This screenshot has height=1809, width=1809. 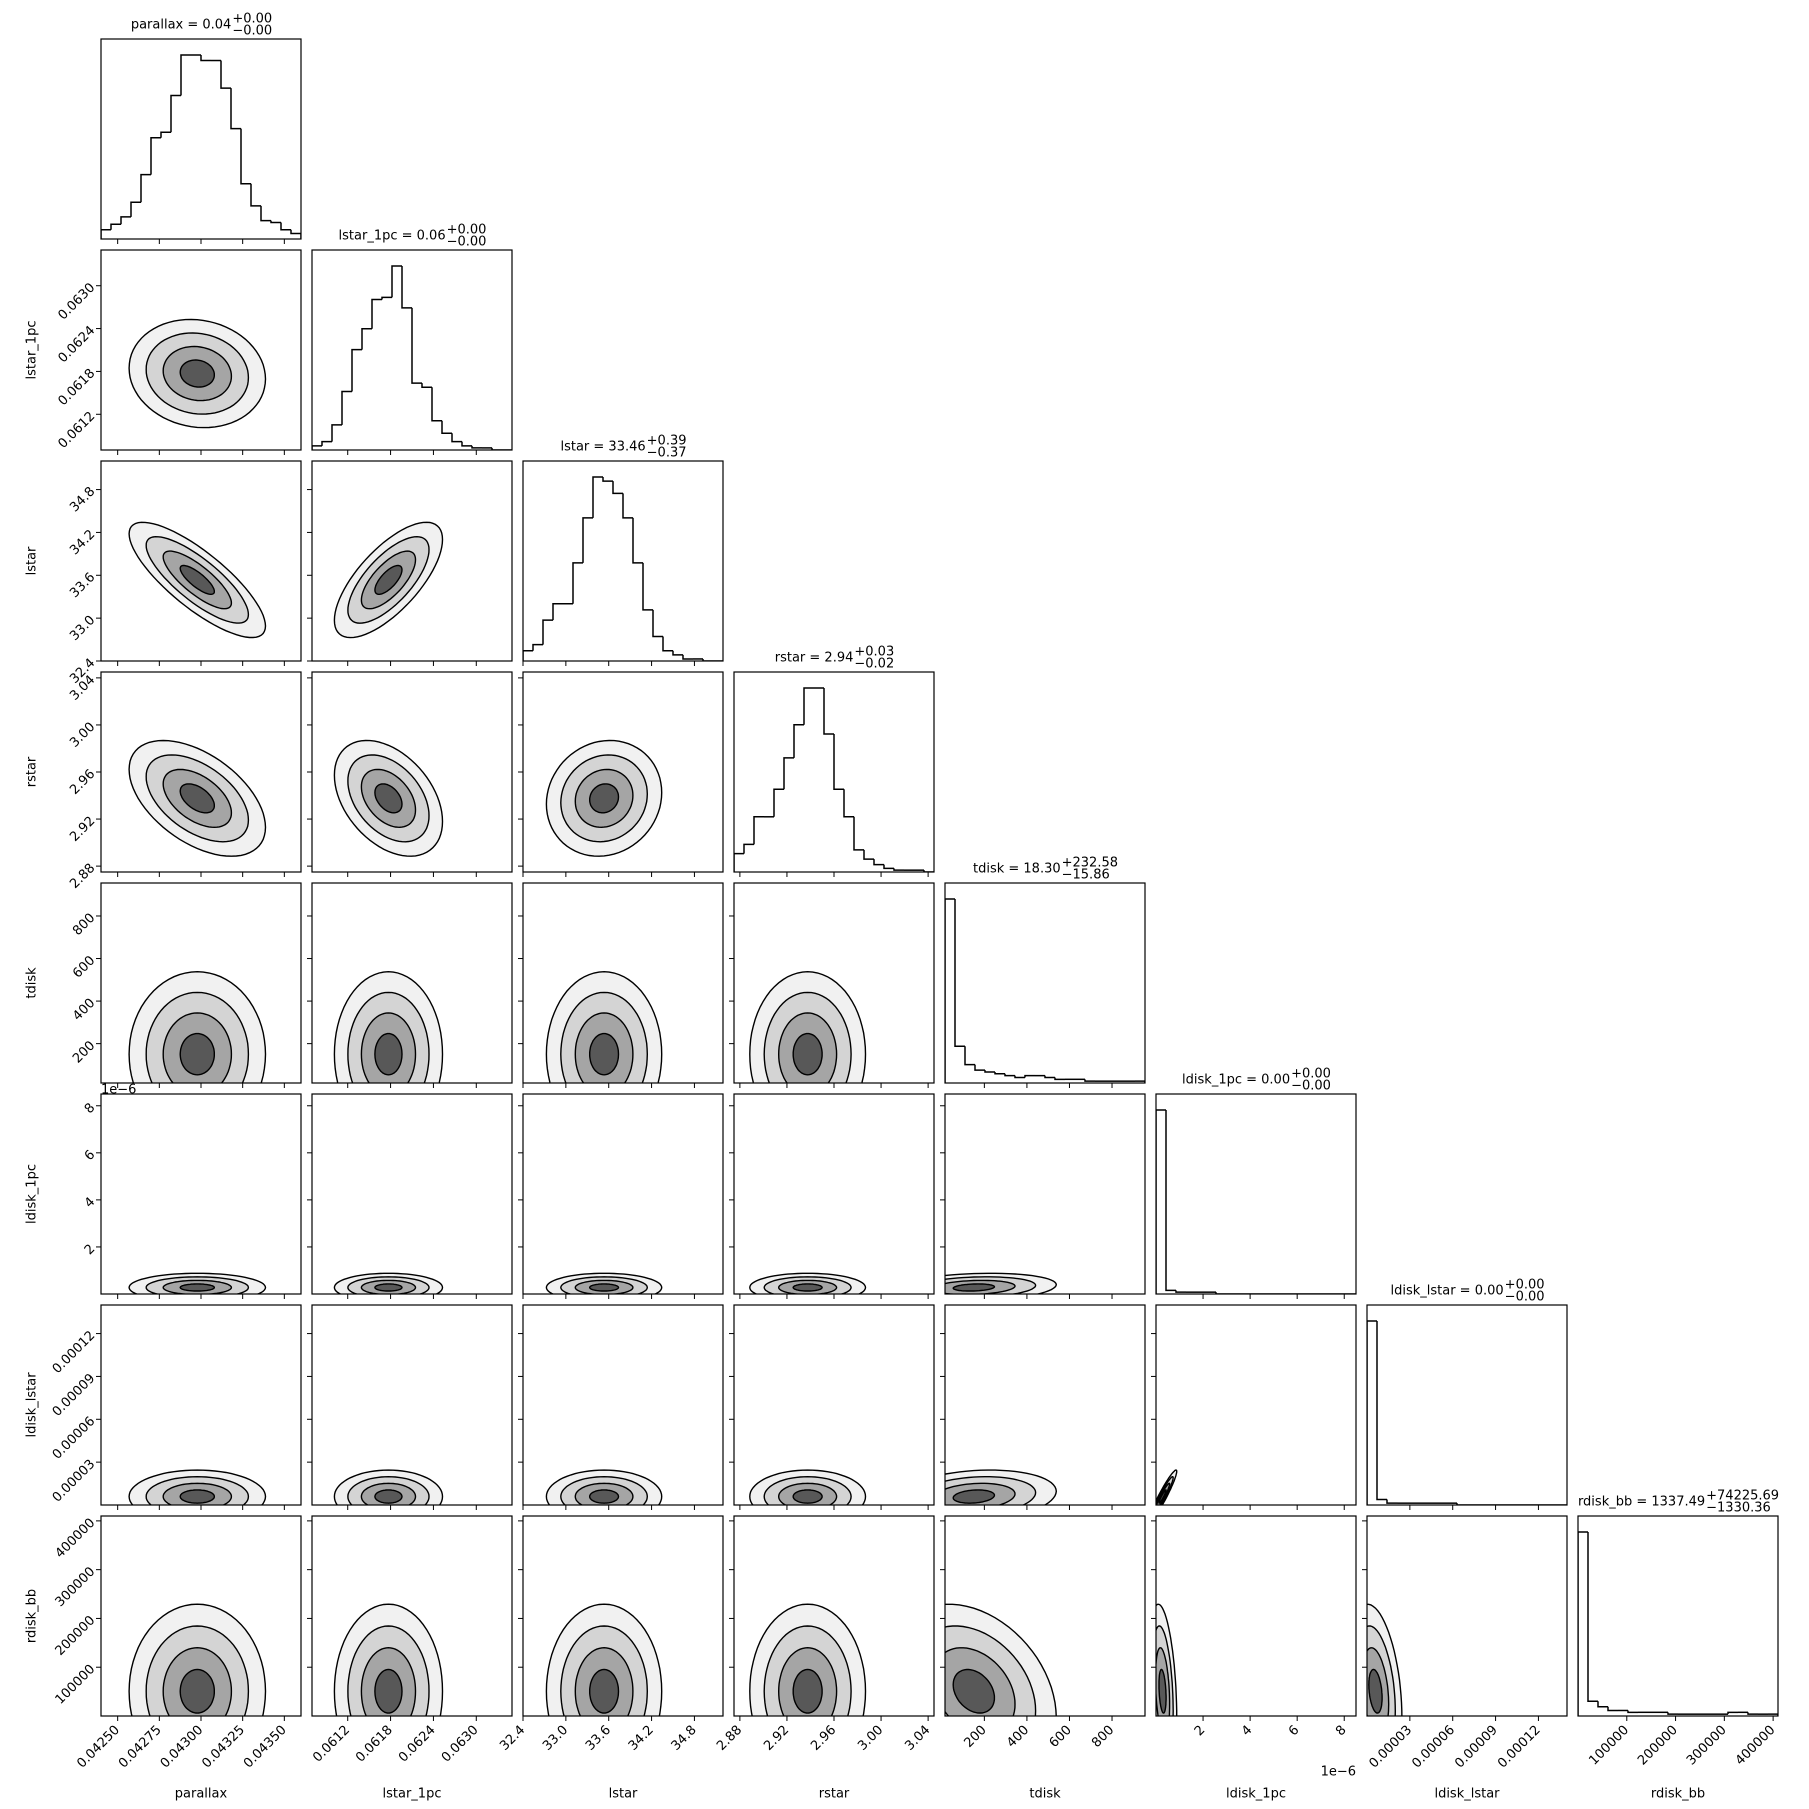 I want to click on x-tick-label: 0.00009, so click(x=1476, y=1747).